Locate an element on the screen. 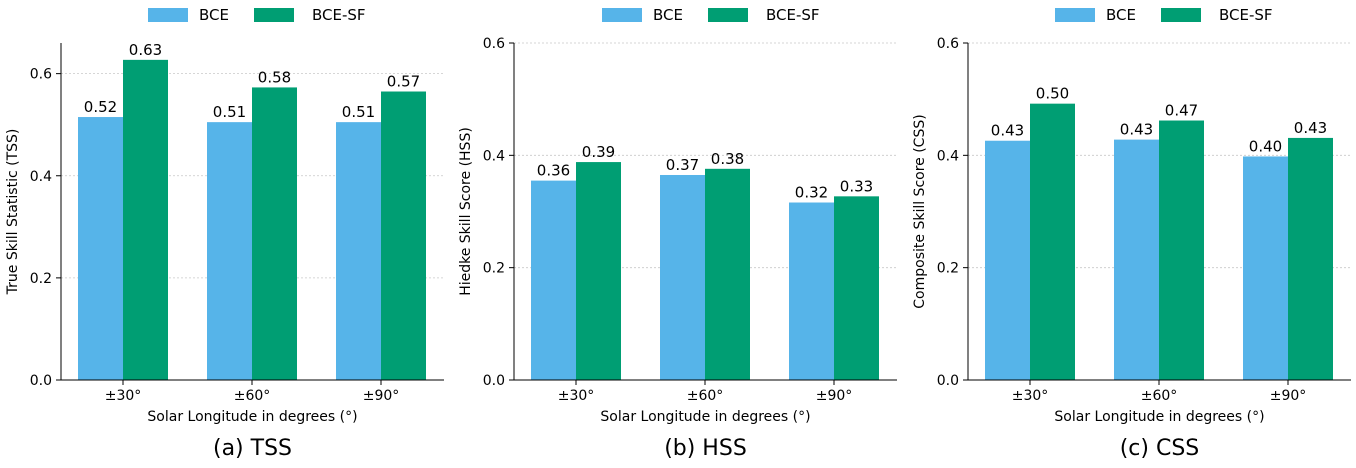 This screenshot has height=468, width=1356. data-label: 0.57 is located at coordinates (403, 82).